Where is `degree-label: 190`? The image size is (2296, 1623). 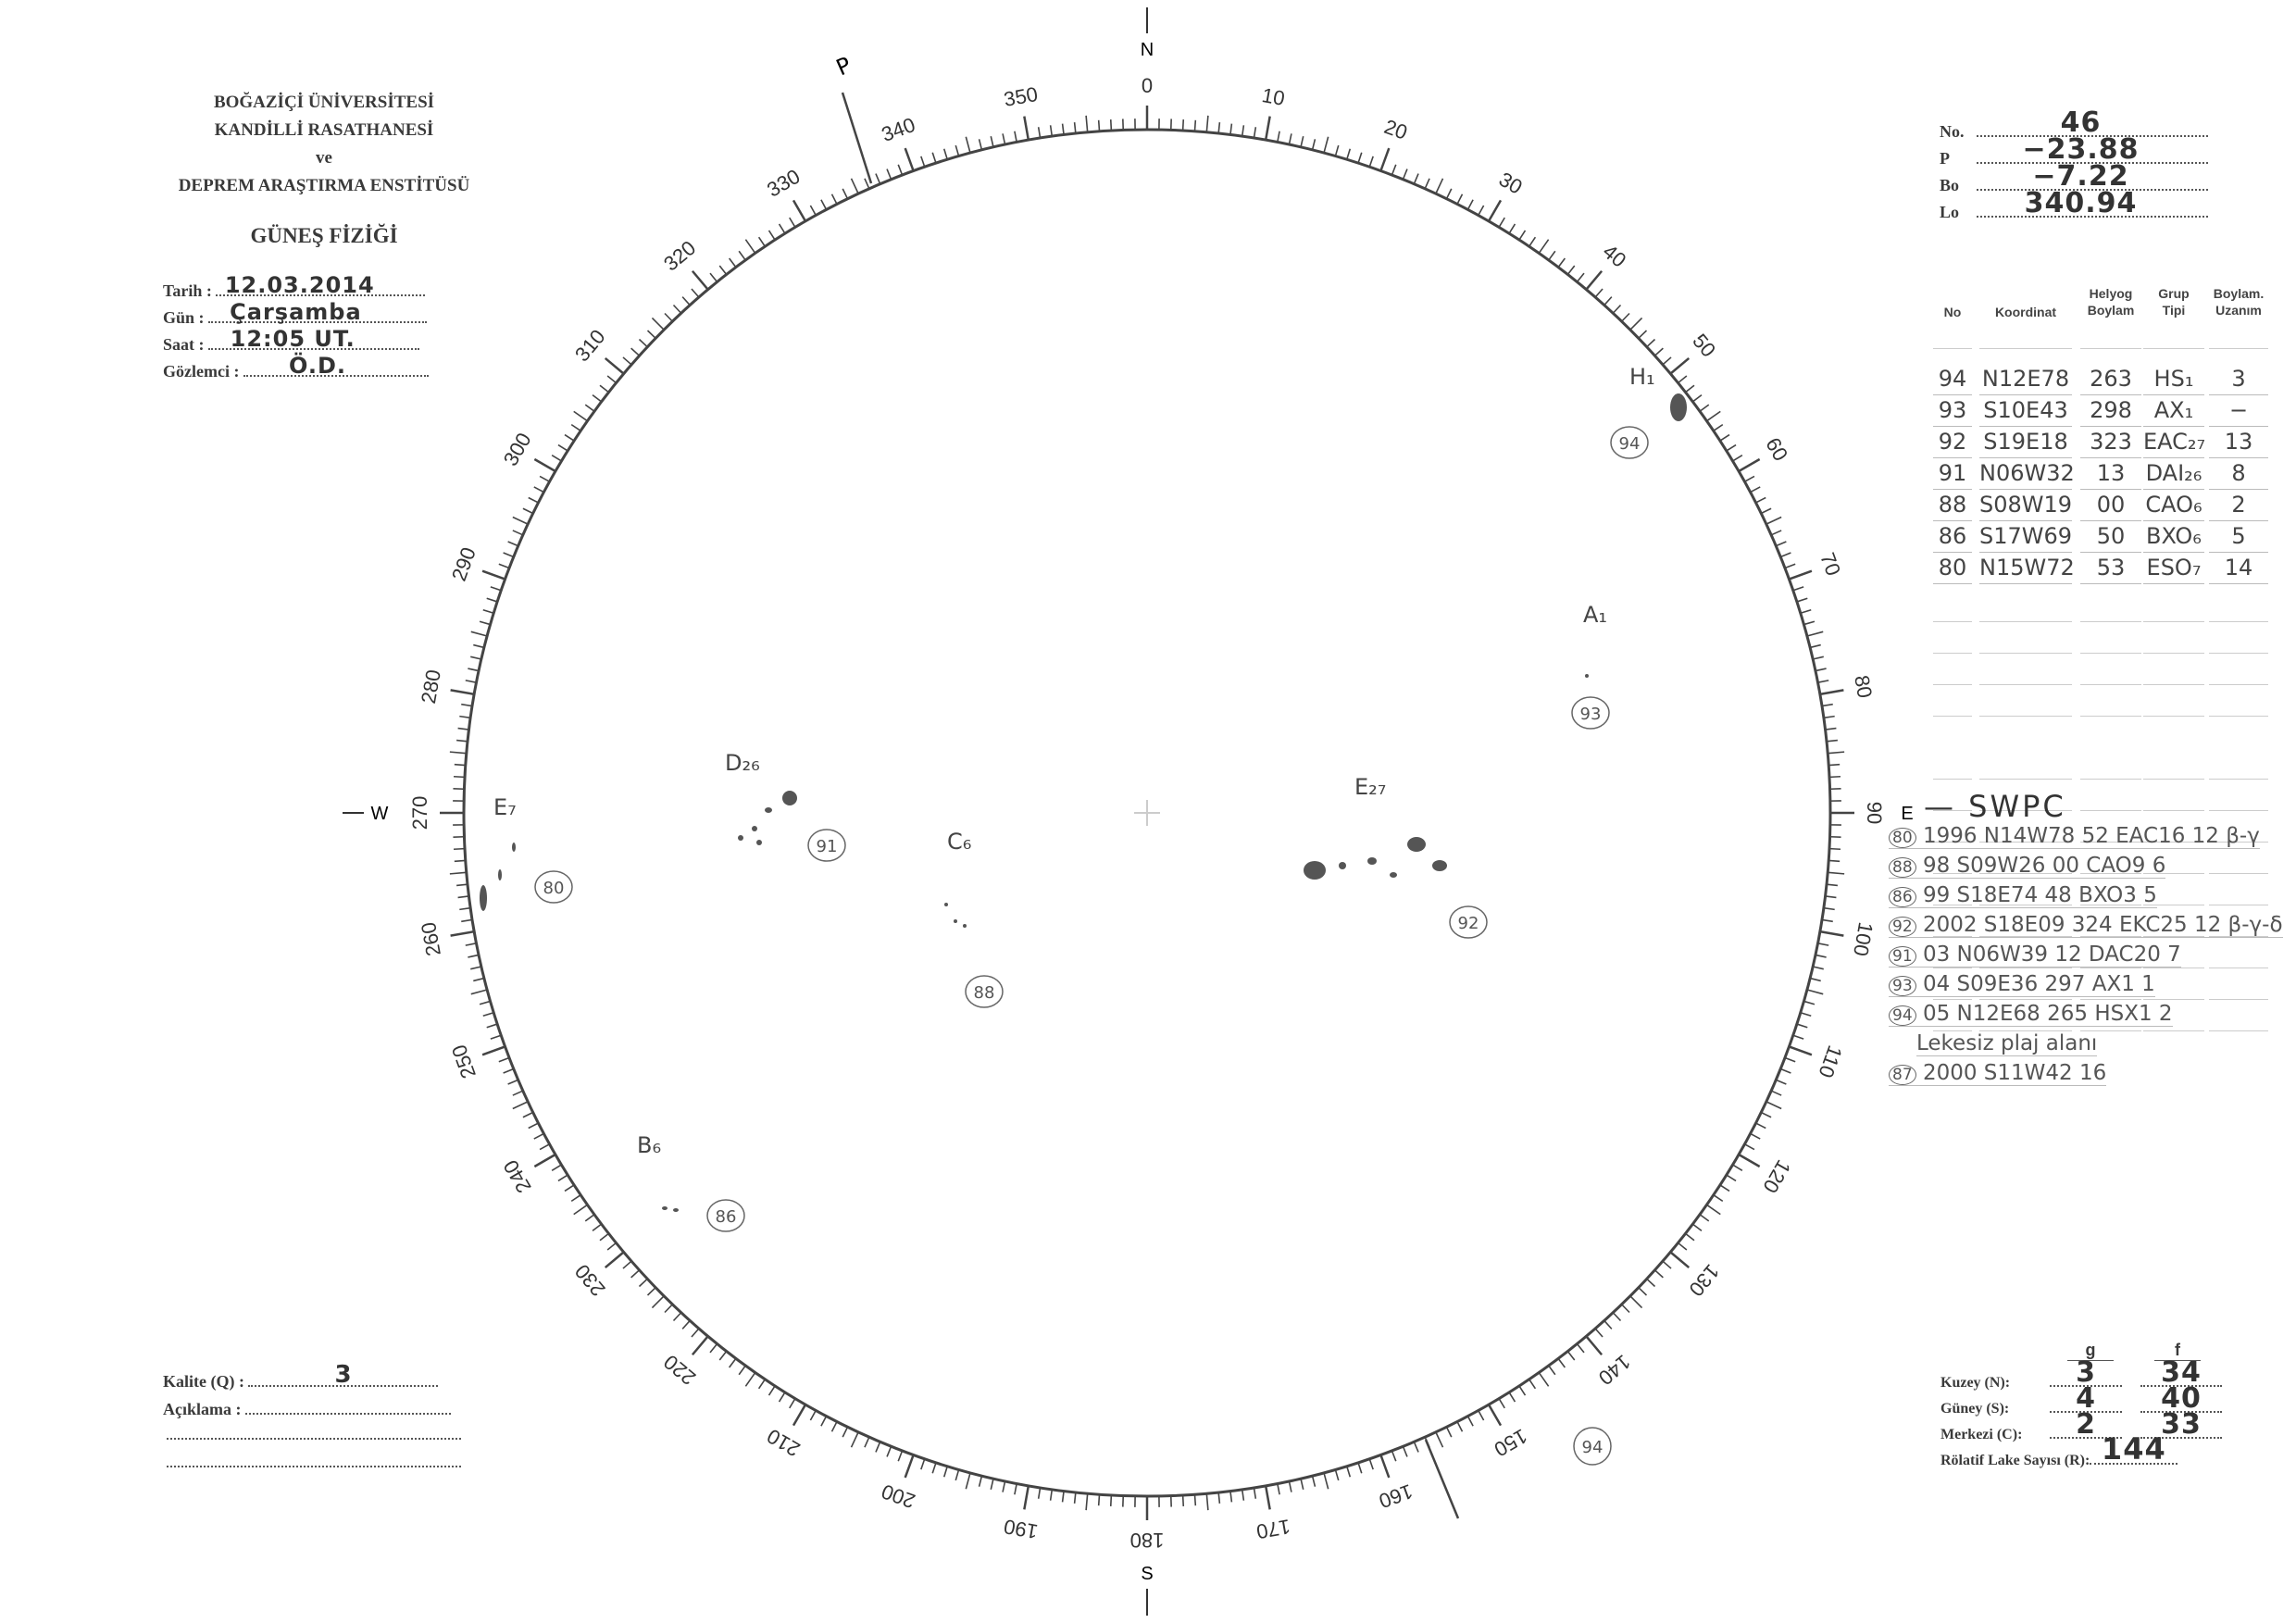 degree-label: 190 is located at coordinates (1021, 1529).